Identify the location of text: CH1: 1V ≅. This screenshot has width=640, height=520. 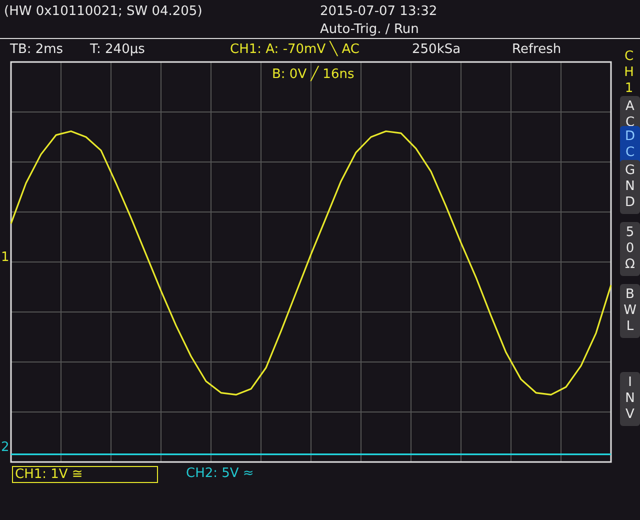
(85, 474).